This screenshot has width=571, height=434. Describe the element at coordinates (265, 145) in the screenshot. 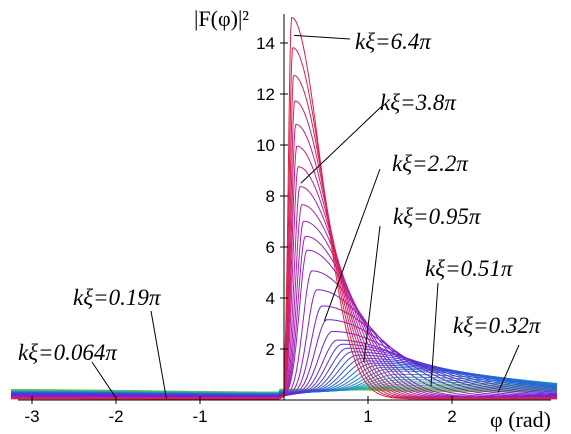

I see `y-tick-label: 10` at that location.